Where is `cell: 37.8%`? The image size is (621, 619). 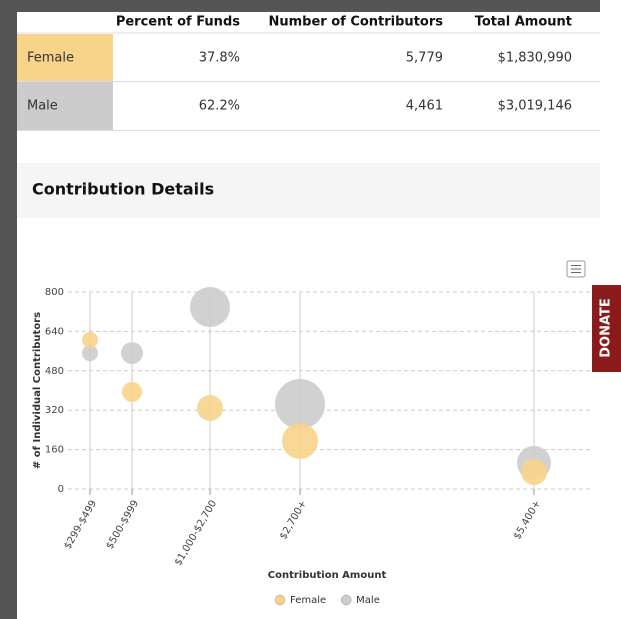
cell: 37.8% is located at coordinates (219, 58).